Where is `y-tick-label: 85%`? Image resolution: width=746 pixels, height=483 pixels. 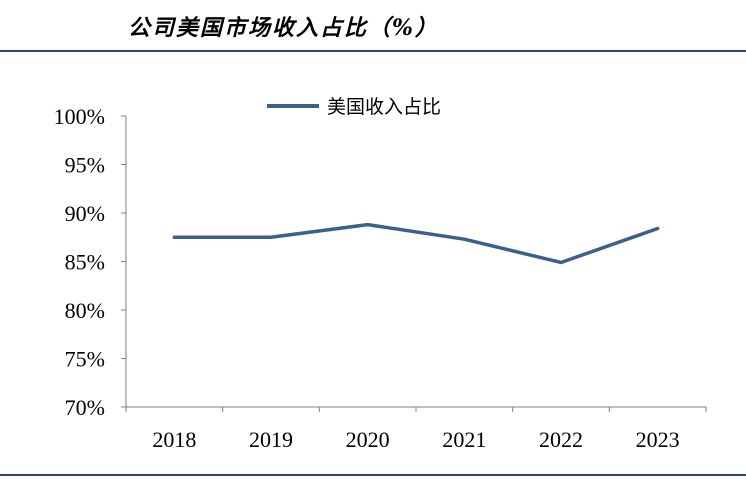 y-tick-label: 85% is located at coordinates (85, 262).